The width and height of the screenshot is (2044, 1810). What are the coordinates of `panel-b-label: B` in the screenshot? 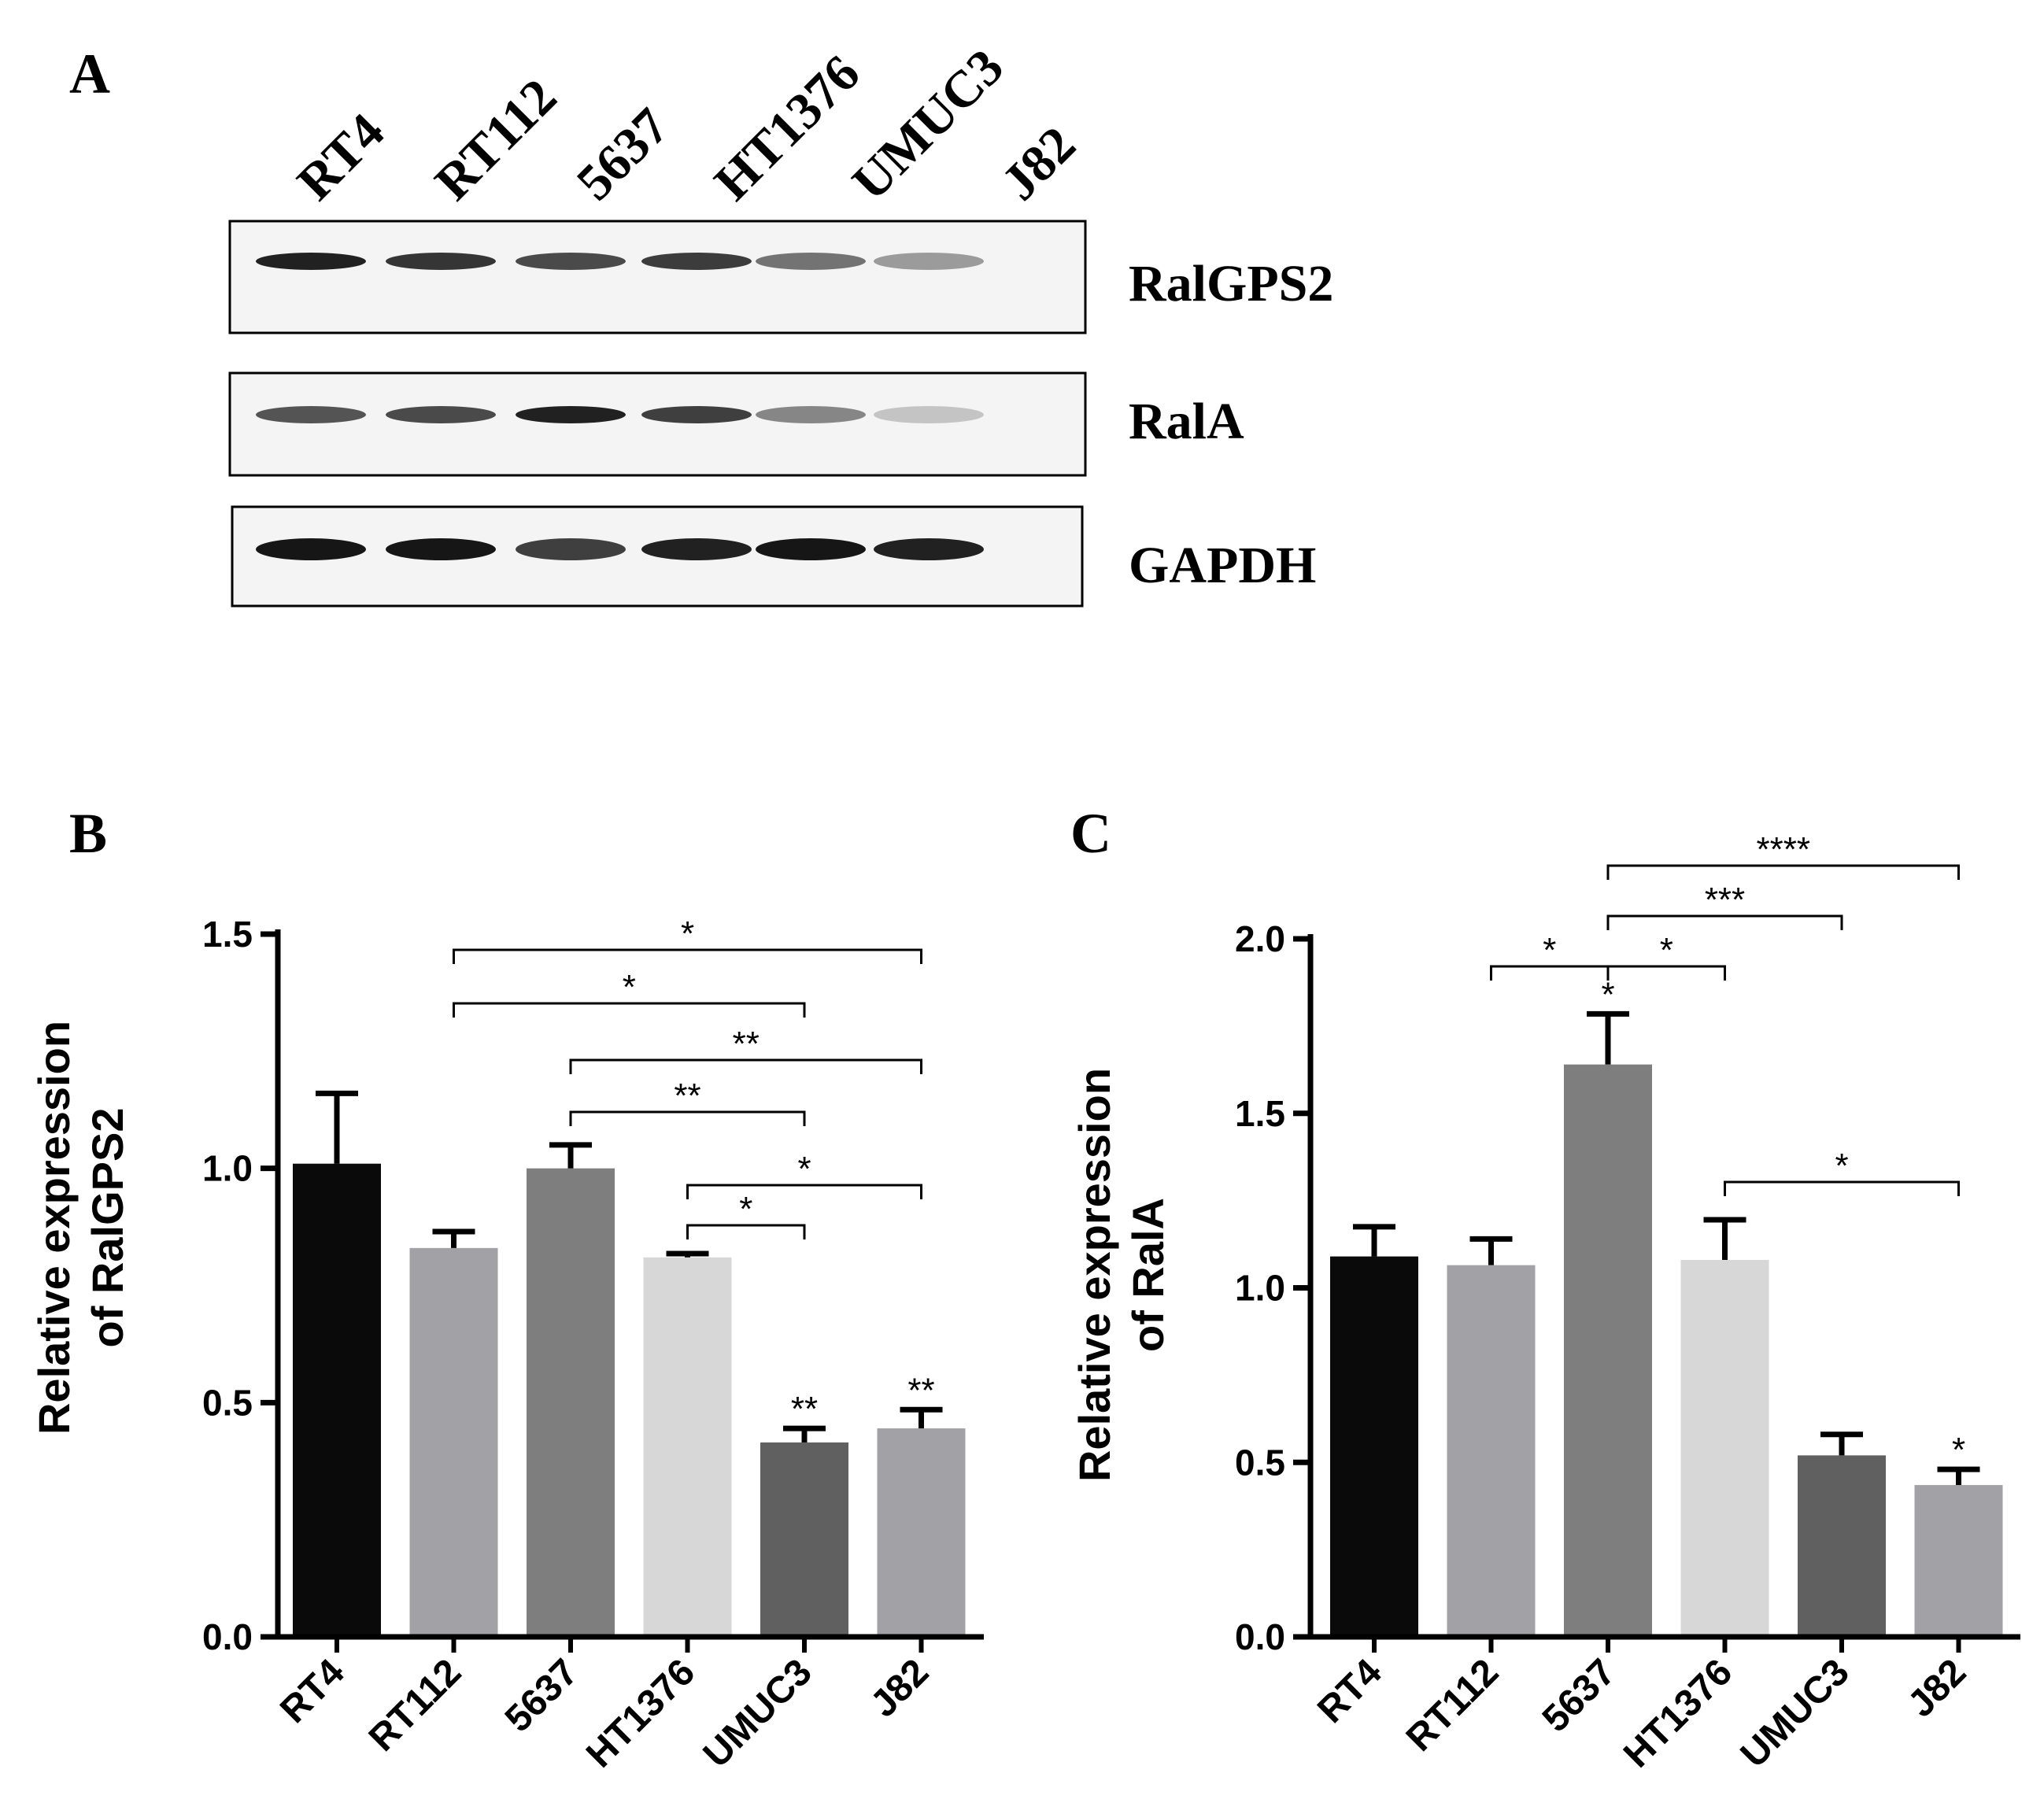 It's located at (88, 834).